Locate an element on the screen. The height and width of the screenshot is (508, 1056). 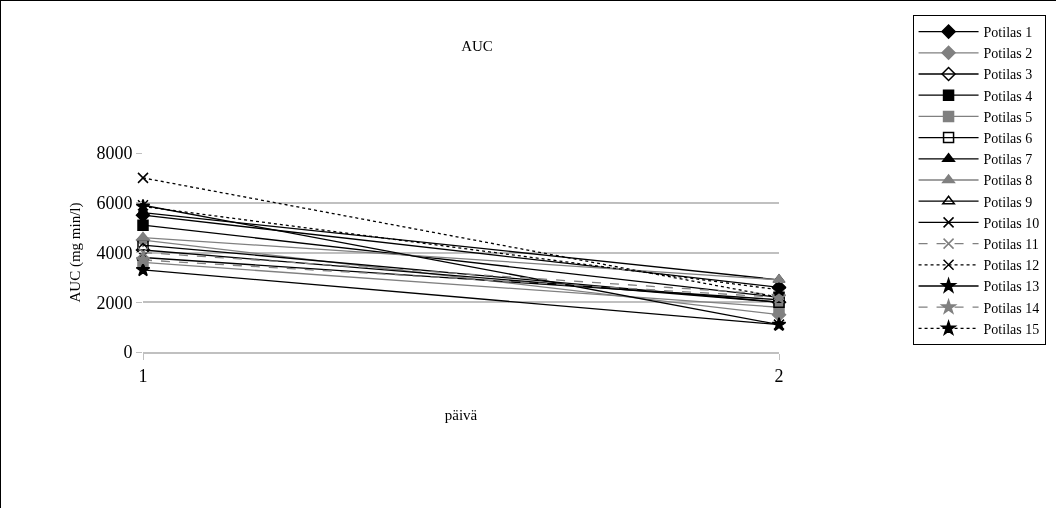
x-tick-label: 2 is located at coordinates (779, 375).